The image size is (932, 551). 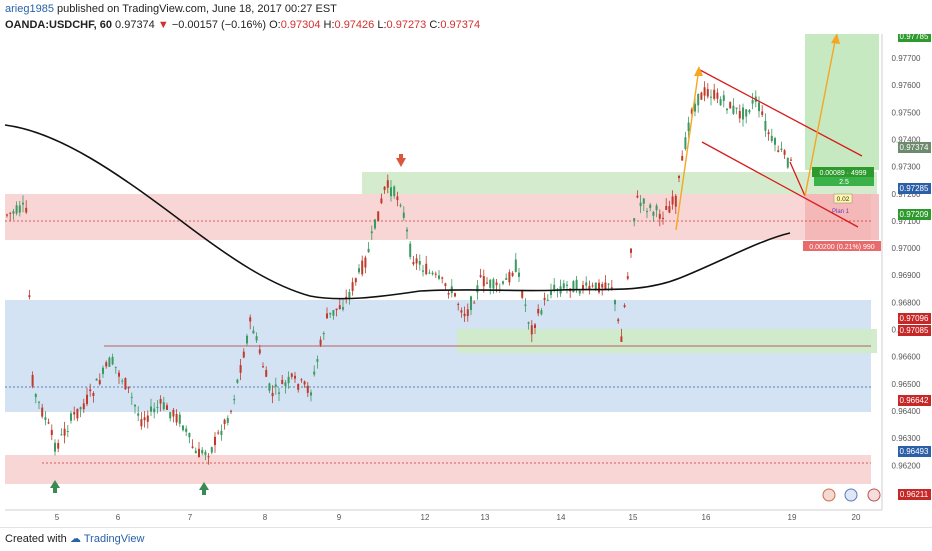 What do you see at coordinates (781, 113) in the screenshot?
I see `channel-upper-line` at bounding box center [781, 113].